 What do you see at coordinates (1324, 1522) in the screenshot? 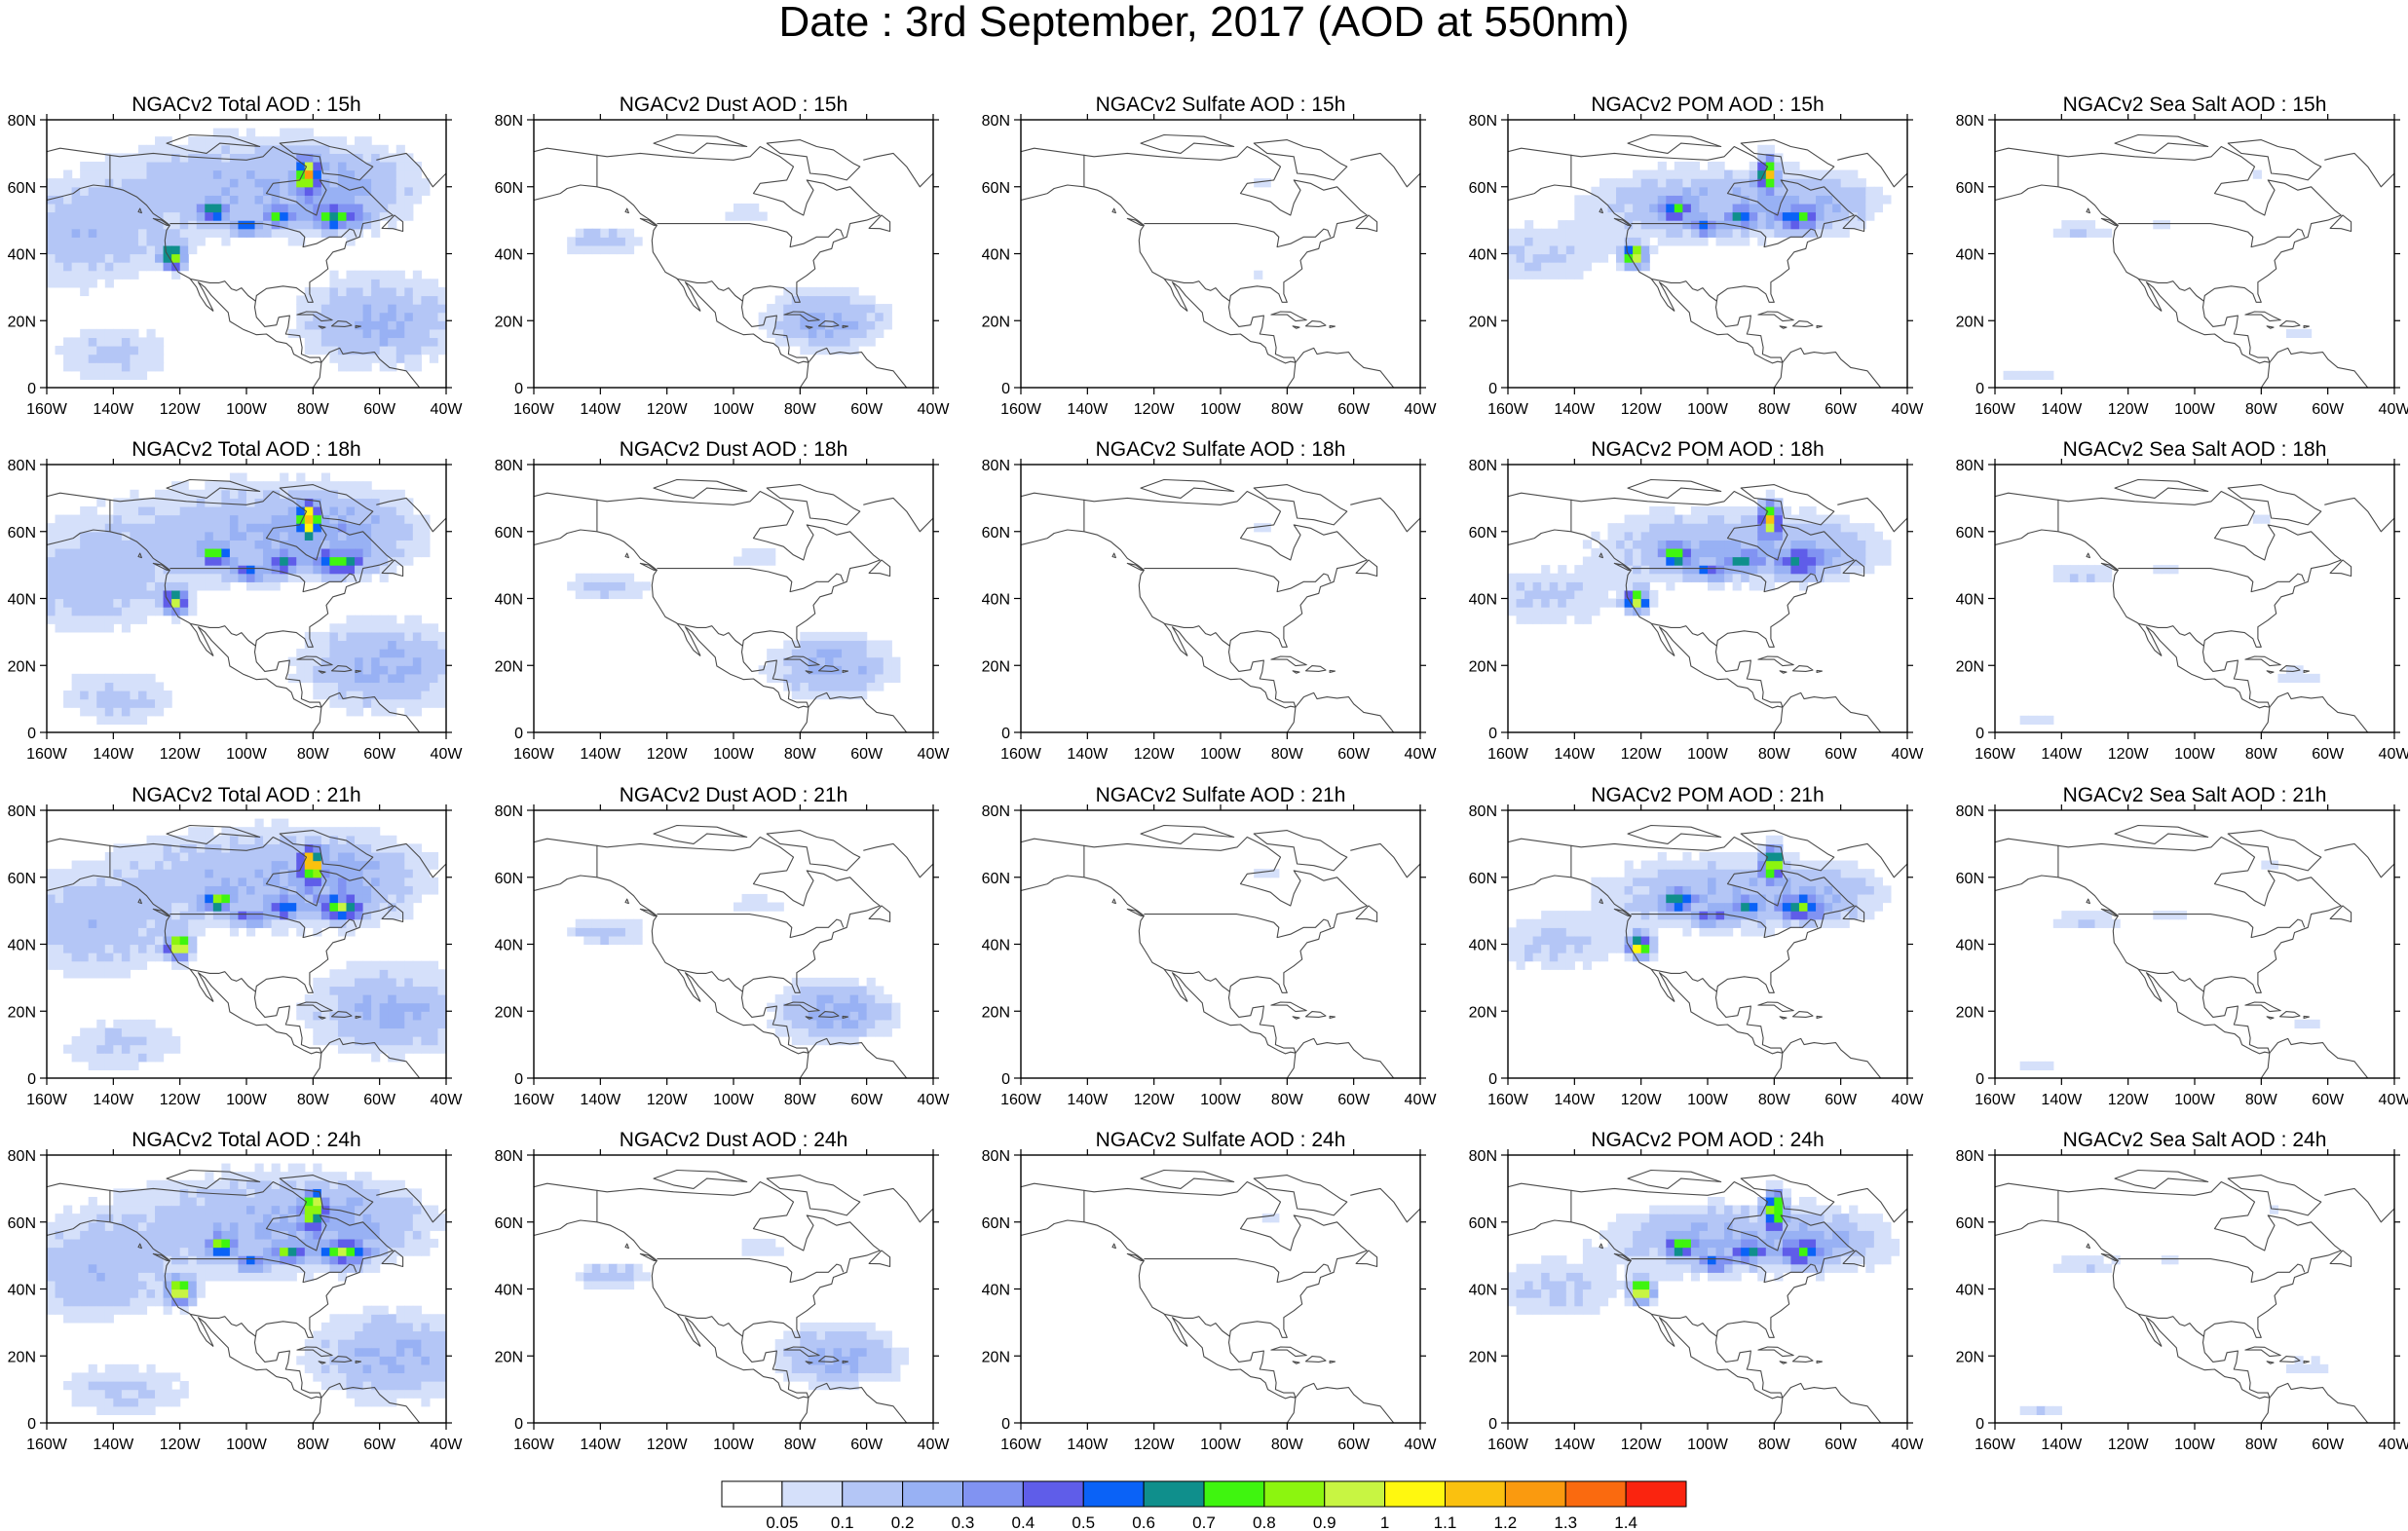
I see `colorbar-label: 0.9` at bounding box center [1324, 1522].